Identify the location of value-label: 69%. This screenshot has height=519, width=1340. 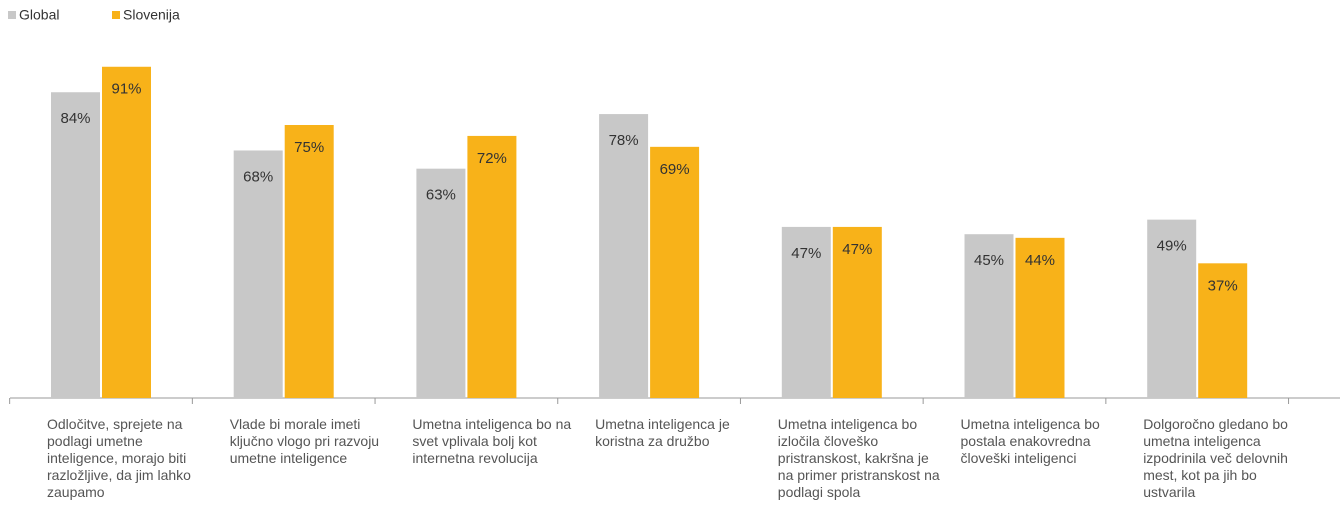
(675, 169).